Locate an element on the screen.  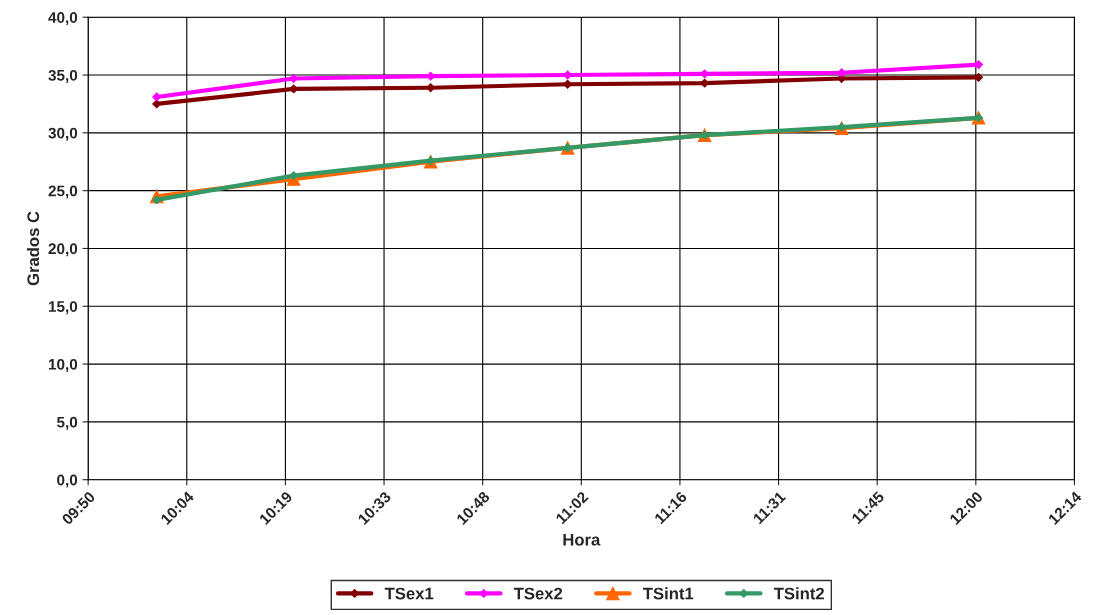
y-tick-label: 30,0 is located at coordinates (63, 134).